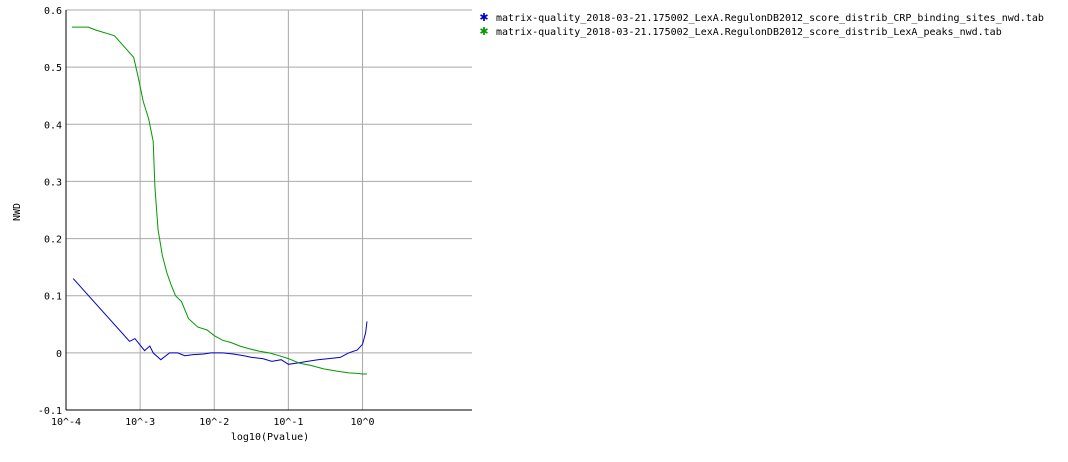 This screenshot has height=462, width=1068. What do you see at coordinates (17, 212) in the screenshot?
I see `y-axis-label: NWD` at bounding box center [17, 212].